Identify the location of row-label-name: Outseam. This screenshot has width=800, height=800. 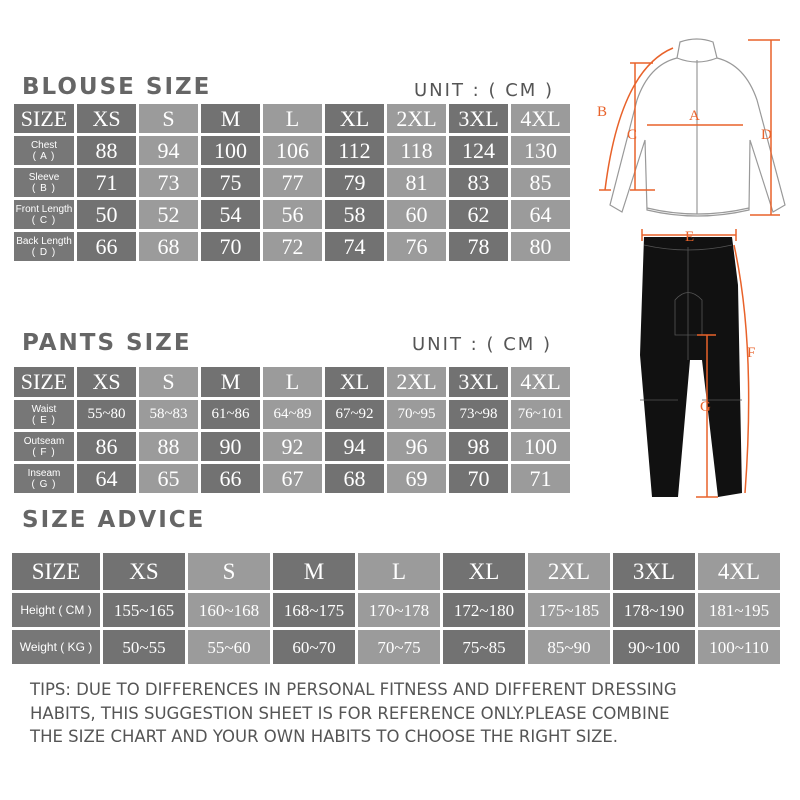
(44, 441).